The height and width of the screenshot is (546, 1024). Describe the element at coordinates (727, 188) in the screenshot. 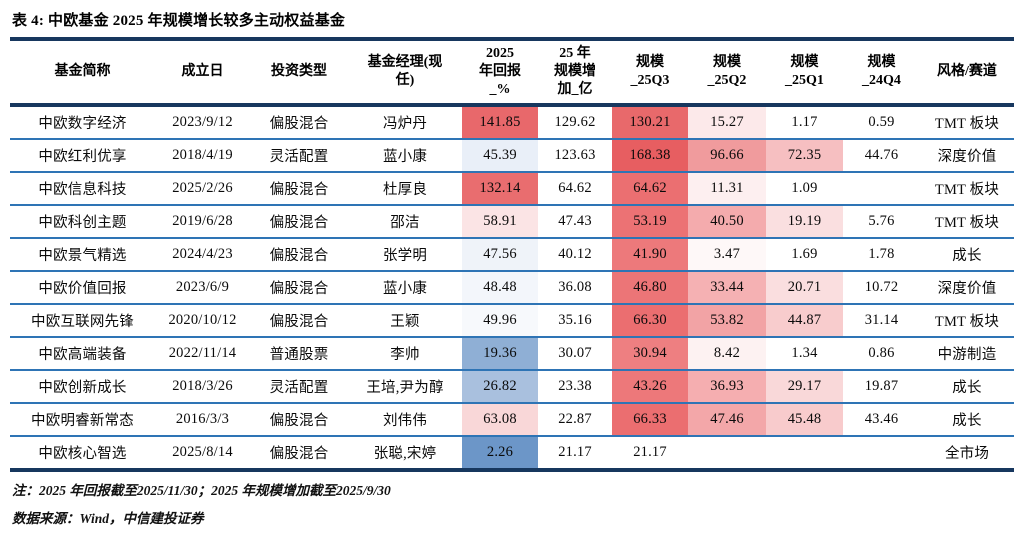

I see `cell: 11.31` at that location.